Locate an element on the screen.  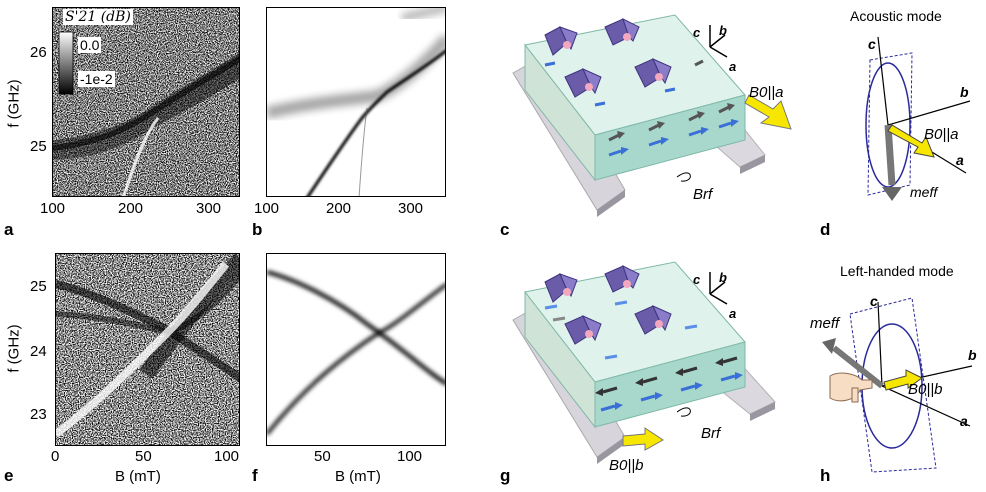
field-label-g: B0||b is located at coordinates (626, 465).